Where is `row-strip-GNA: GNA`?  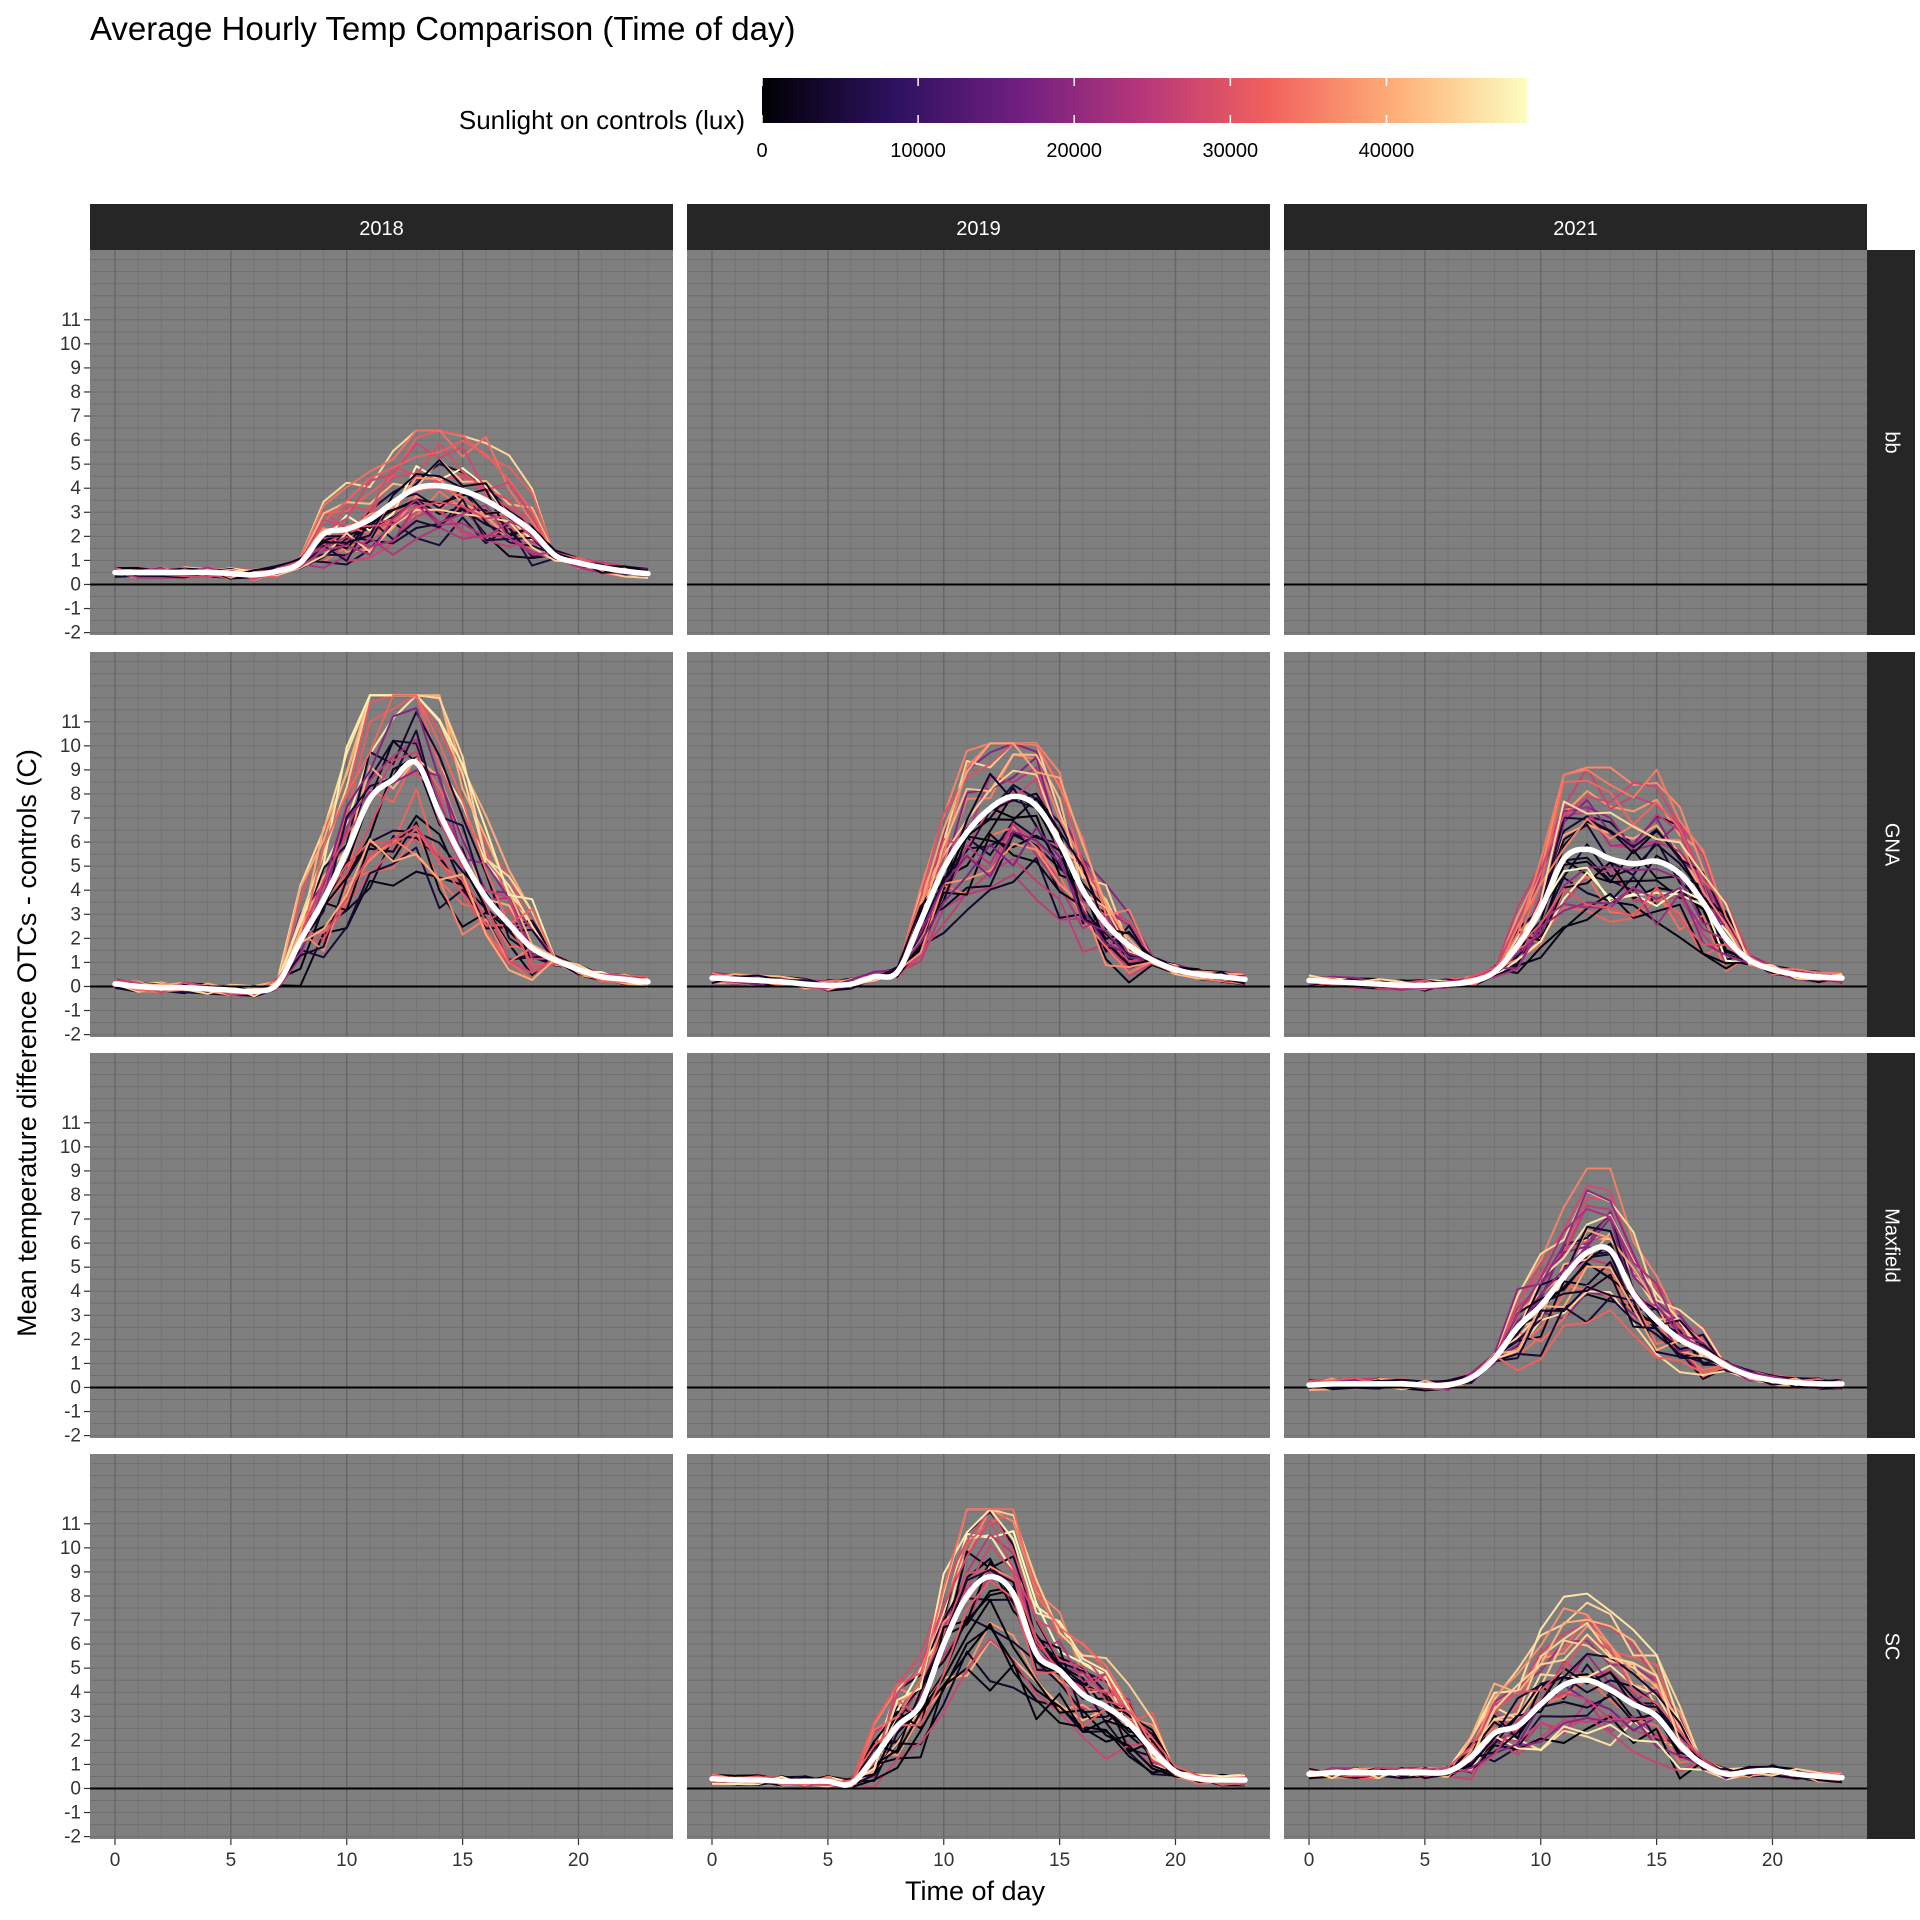
row-strip-GNA: GNA is located at coordinates (1891, 844).